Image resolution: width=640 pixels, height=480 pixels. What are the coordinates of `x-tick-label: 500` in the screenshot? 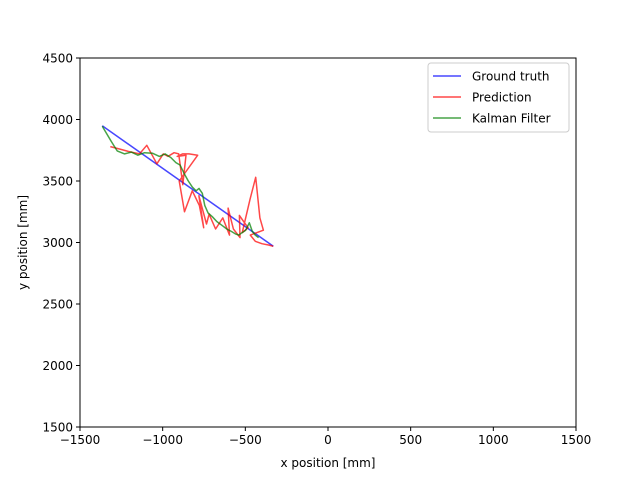 It's located at (410, 440).